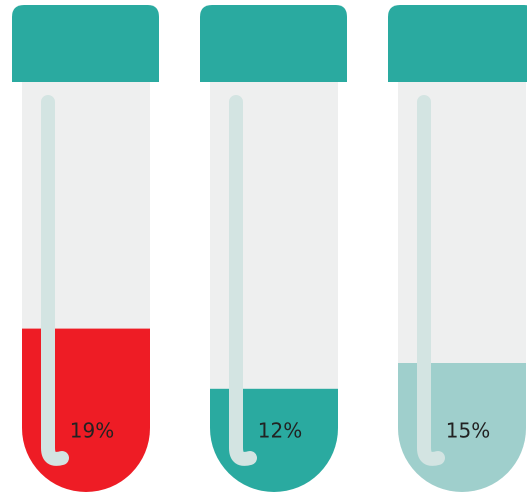 The image size is (527, 503). What do you see at coordinates (468, 431) in the screenshot?
I see `value-label: 15%` at bounding box center [468, 431].